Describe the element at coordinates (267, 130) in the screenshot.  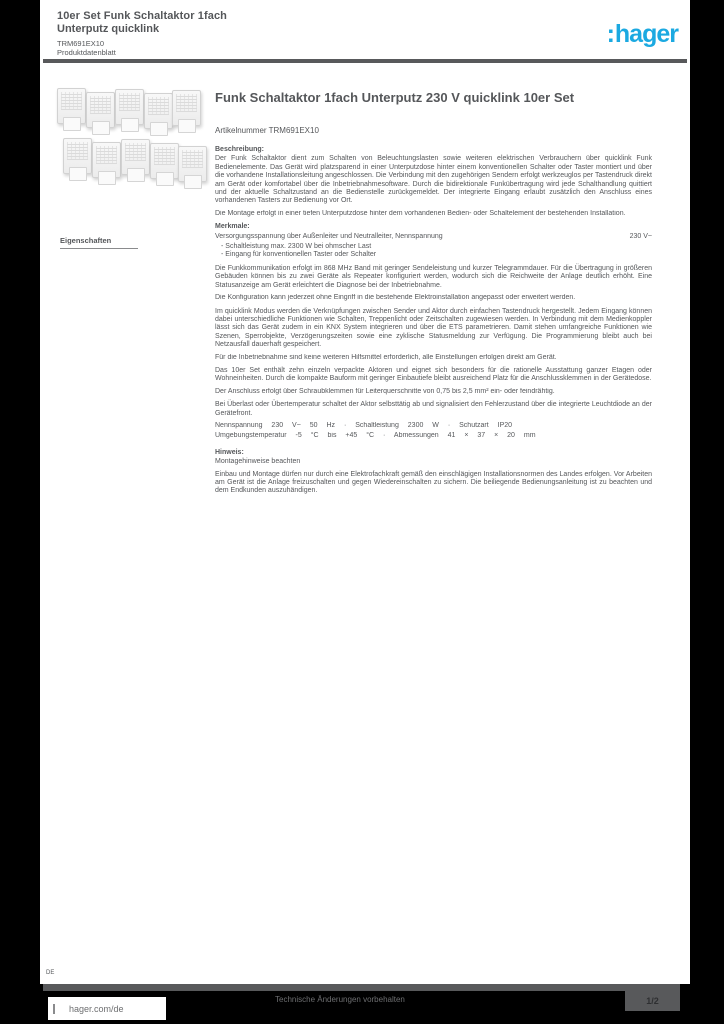
I see `article-number-line: Artikelnummer TRM691EX10` at that location.